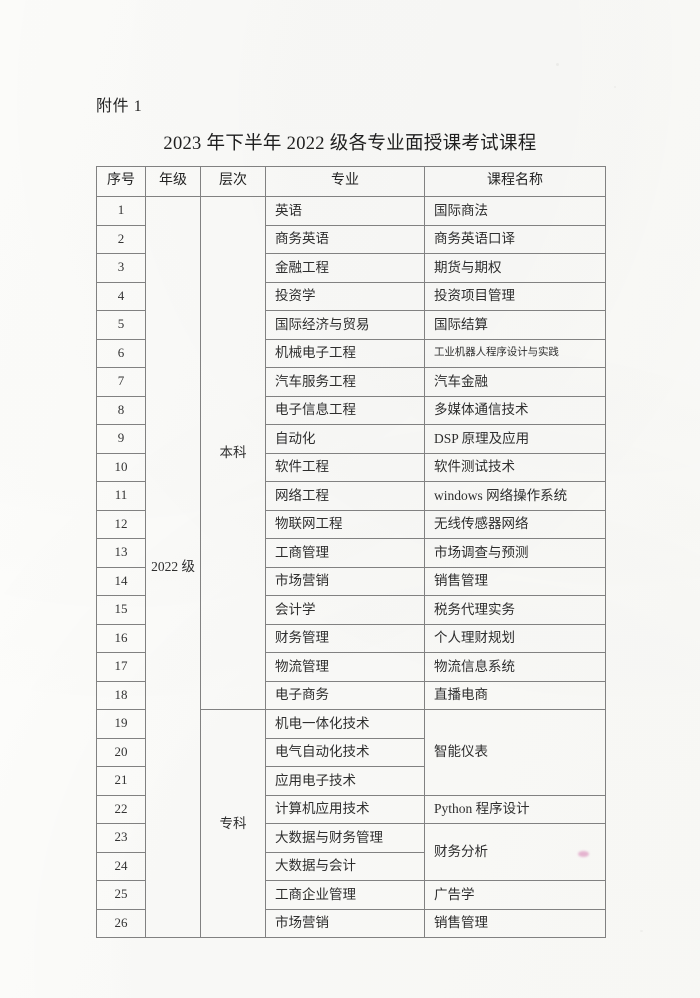 The image size is (700, 998). What do you see at coordinates (121, 553) in the screenshot?
I see `row-number: 13` at bounding box center [121, 553].